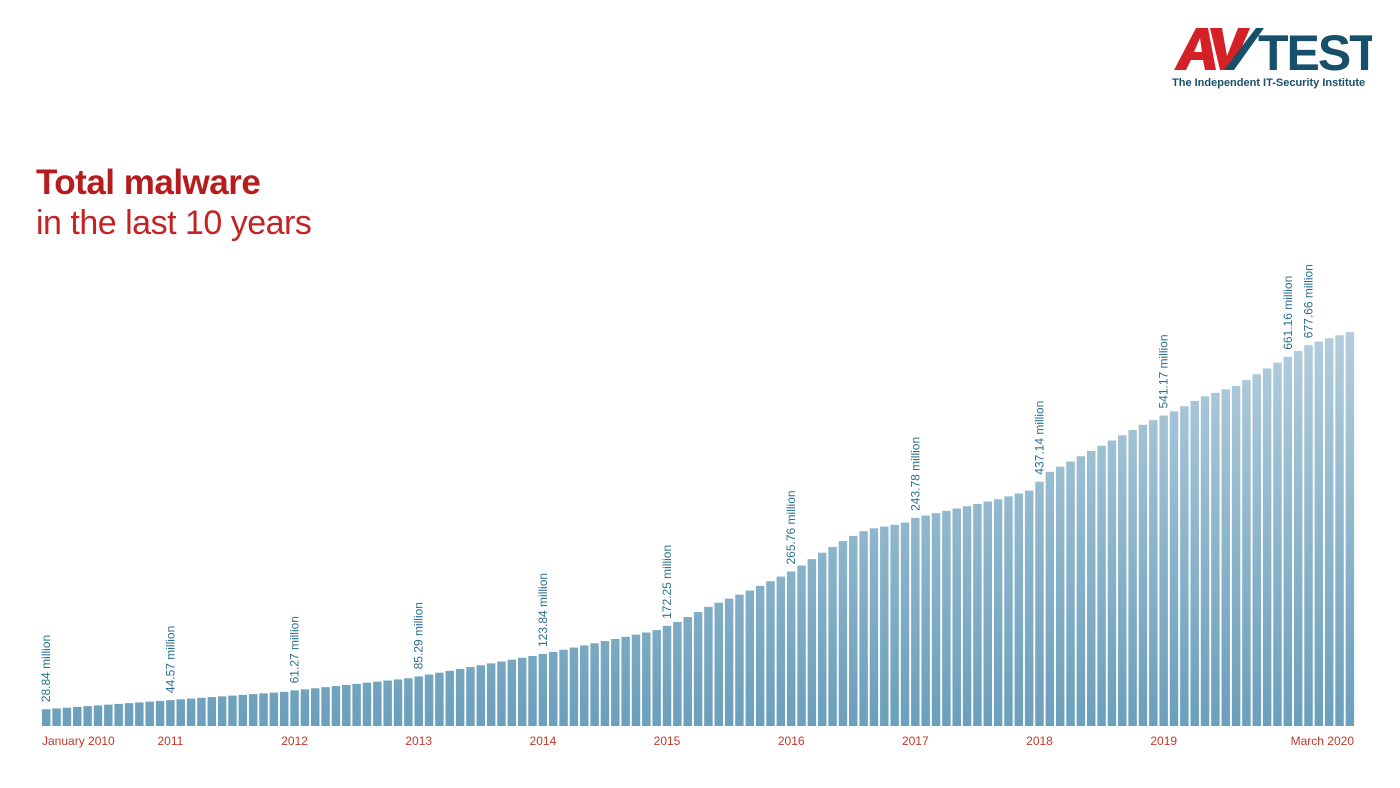  What do you see at coordinates (543, 610) in the screenshot?
I see `value-label: 123.84 million` at bounding box center [543, 610].